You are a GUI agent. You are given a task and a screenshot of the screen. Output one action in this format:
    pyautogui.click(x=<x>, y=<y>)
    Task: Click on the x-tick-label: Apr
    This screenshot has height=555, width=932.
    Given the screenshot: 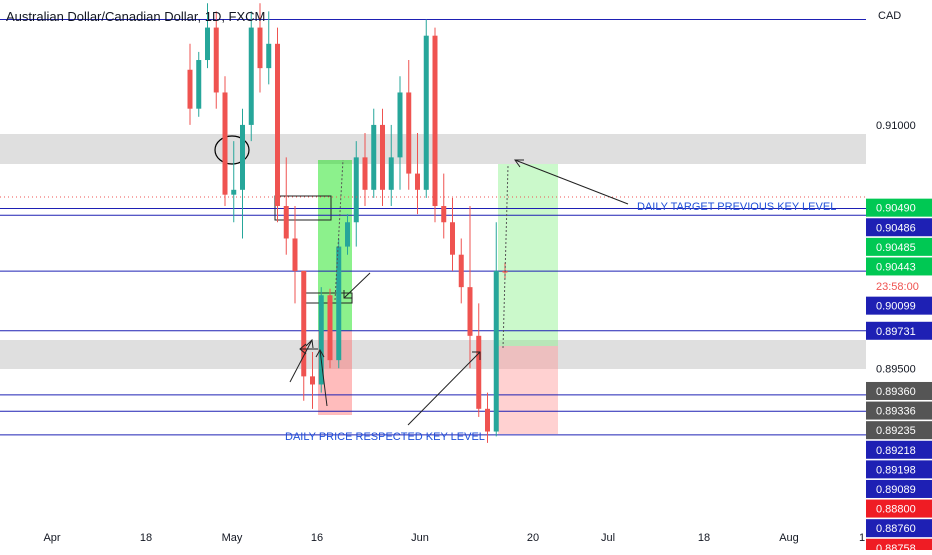 What is the action you would take?
    pyautogui.click(x=51, y=538)
    